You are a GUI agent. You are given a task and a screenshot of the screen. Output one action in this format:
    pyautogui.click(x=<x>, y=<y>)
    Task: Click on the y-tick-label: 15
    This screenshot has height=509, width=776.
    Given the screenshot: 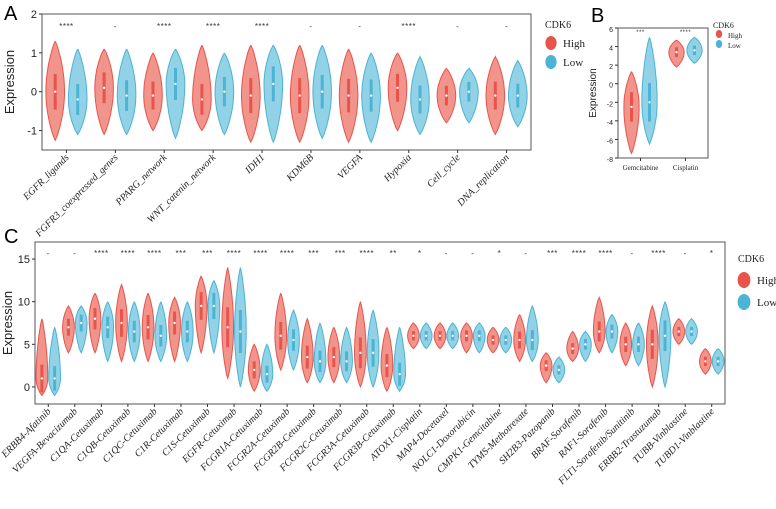 What is the action you would take?
    pyautogui.click(x=24, y=260)
    